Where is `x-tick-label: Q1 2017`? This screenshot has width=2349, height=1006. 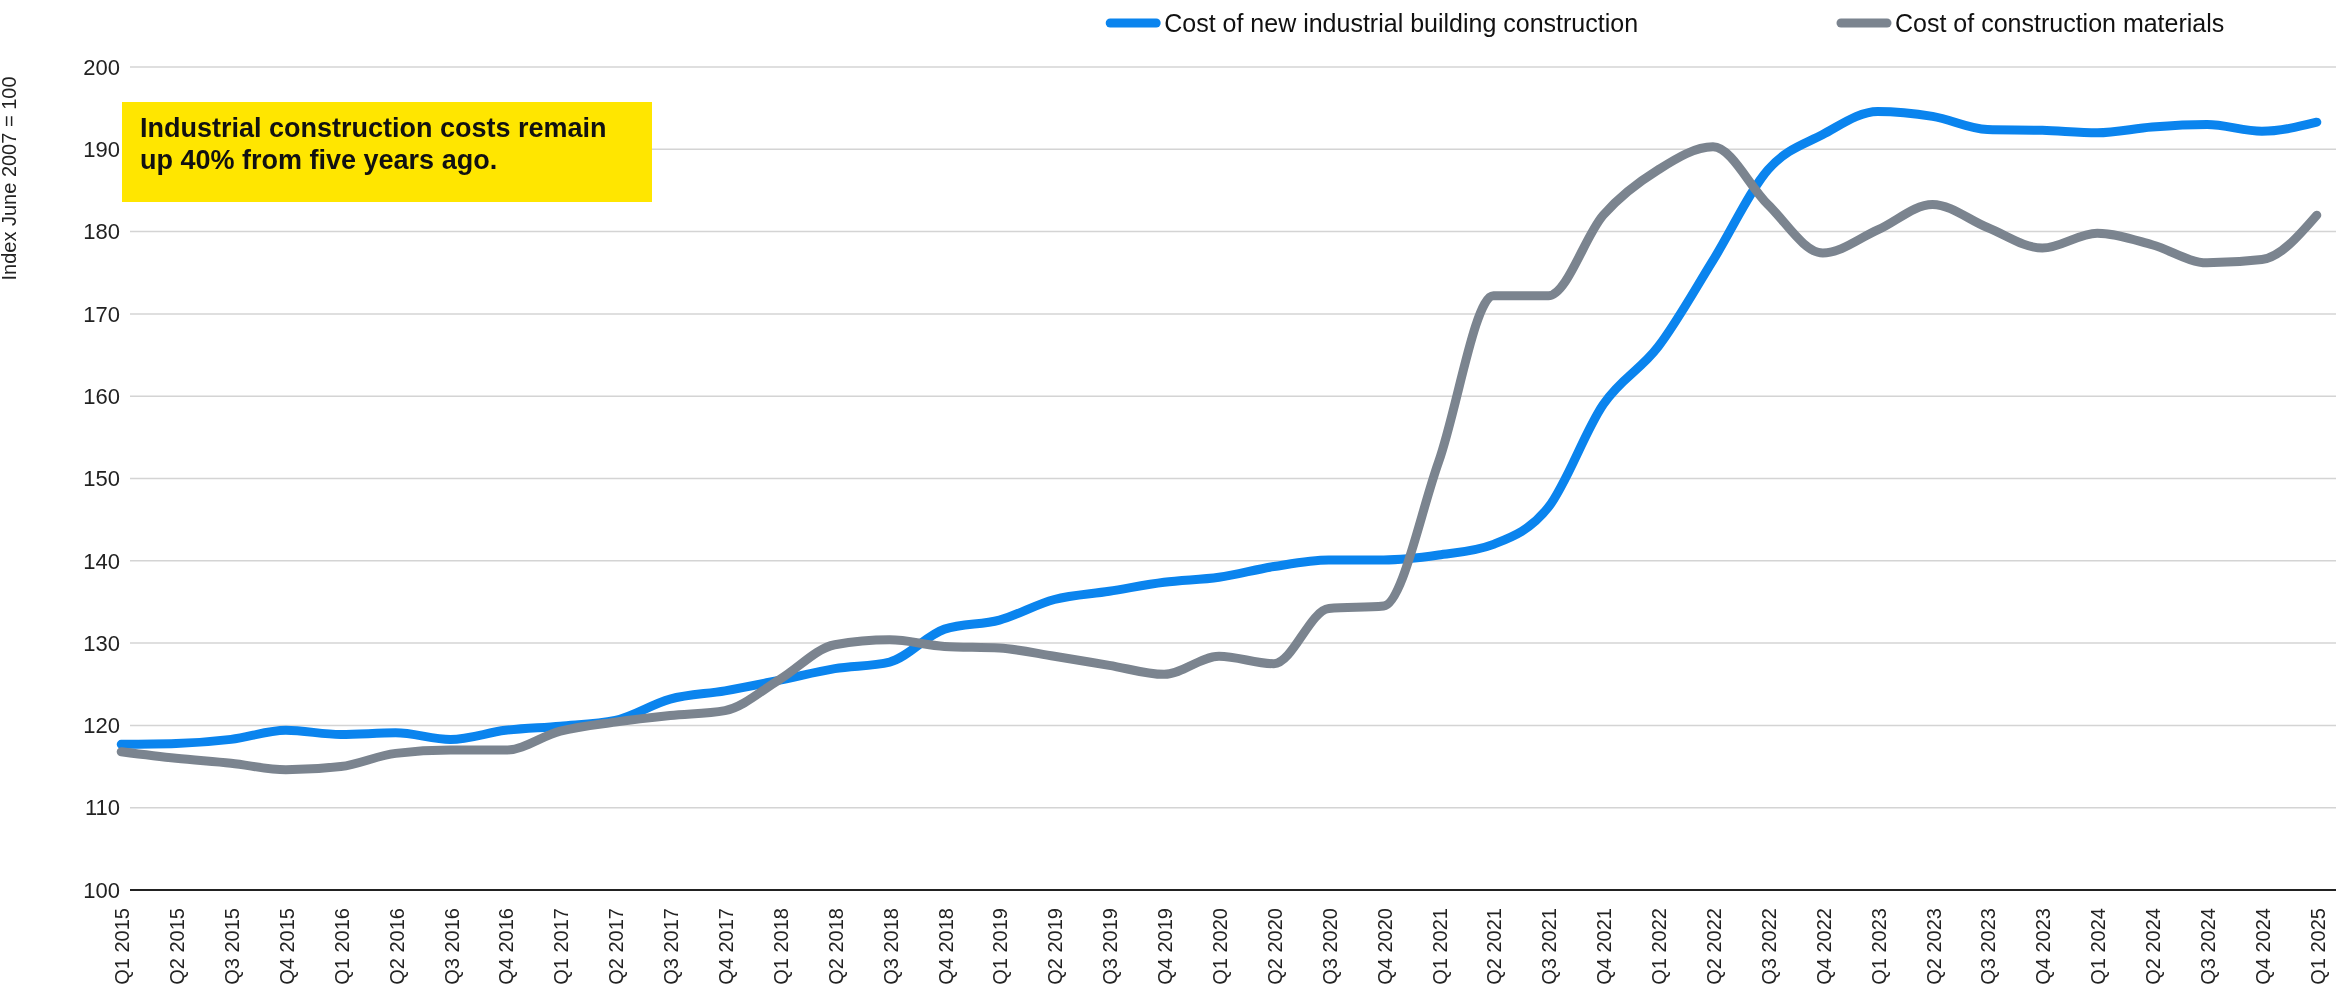 x-tick-label: Q1 2017 is located at coordinates (561, 946).